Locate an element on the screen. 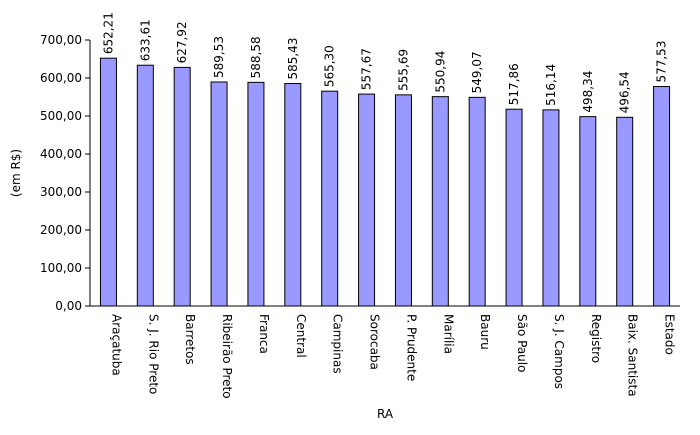 Image resolution: width=700 pixels, height=435 pixels. y-tick-label: 300,00 is located at coordinates (61, 192).